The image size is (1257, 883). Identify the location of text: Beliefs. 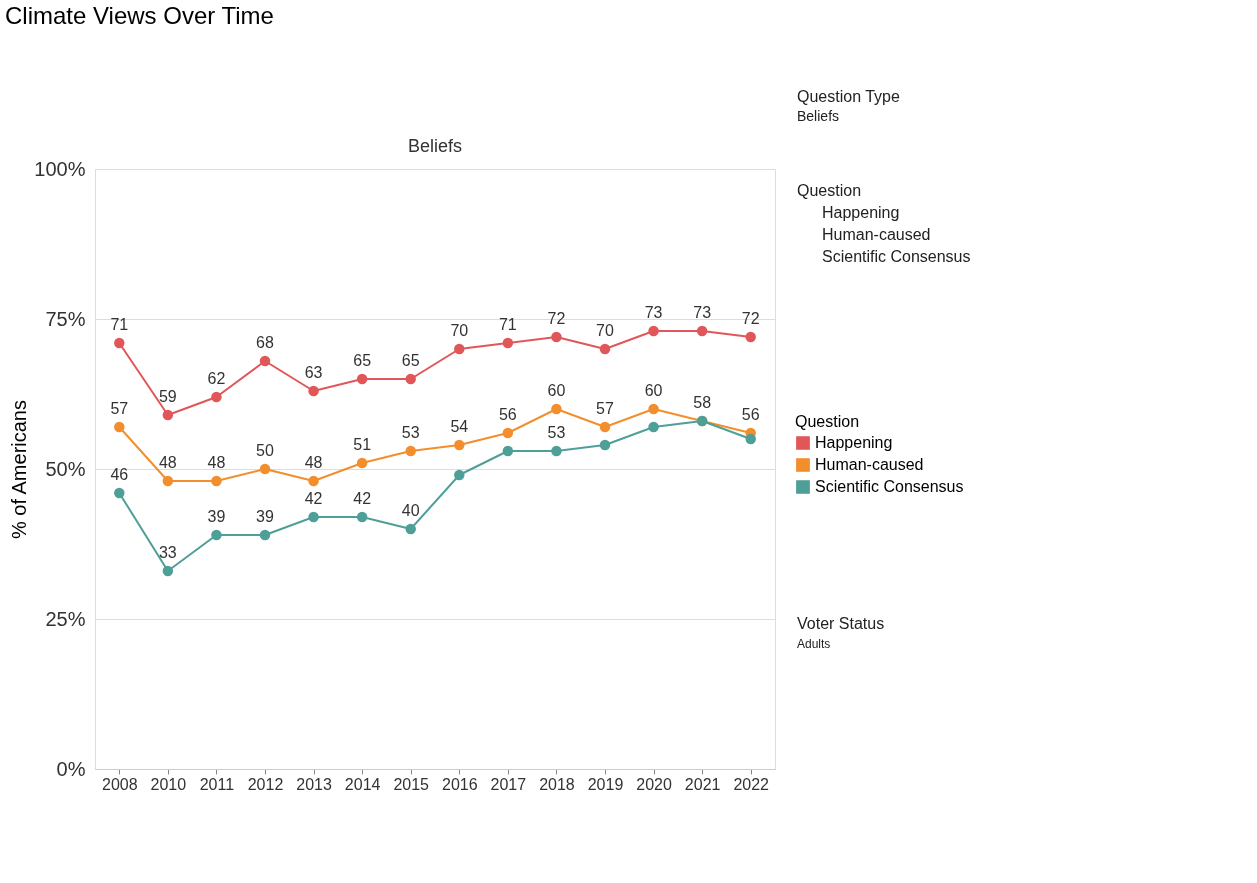
(818, 116).